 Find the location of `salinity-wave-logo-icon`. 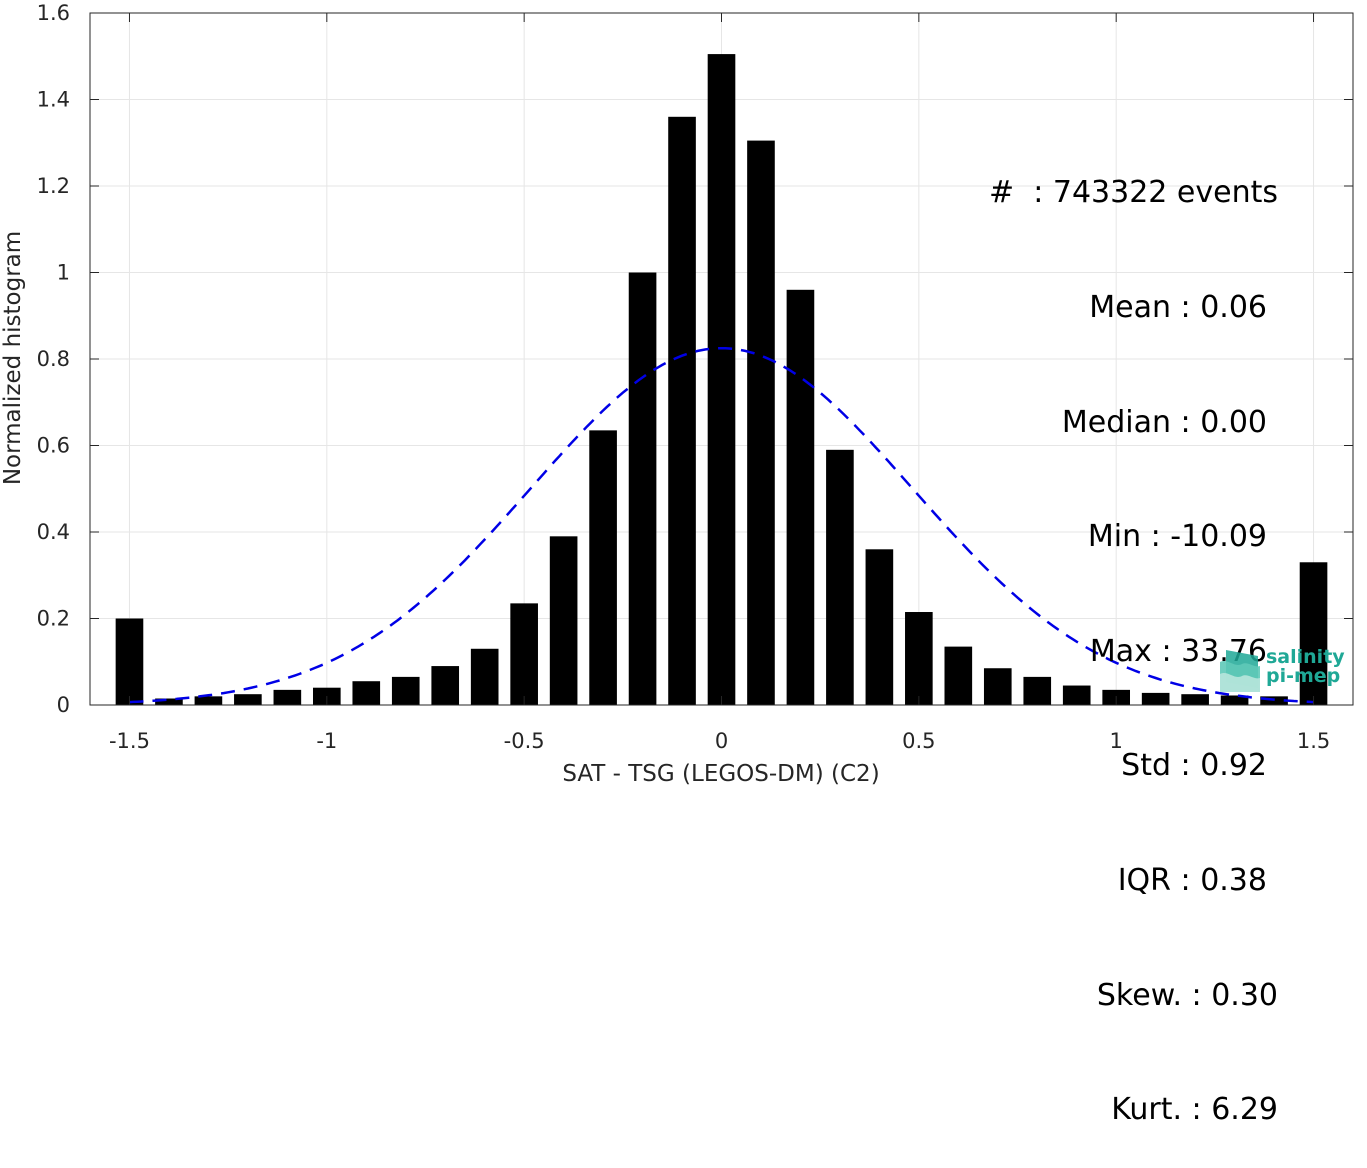

salinity-wave-logo-icon is located at coordinates (1240, 671).